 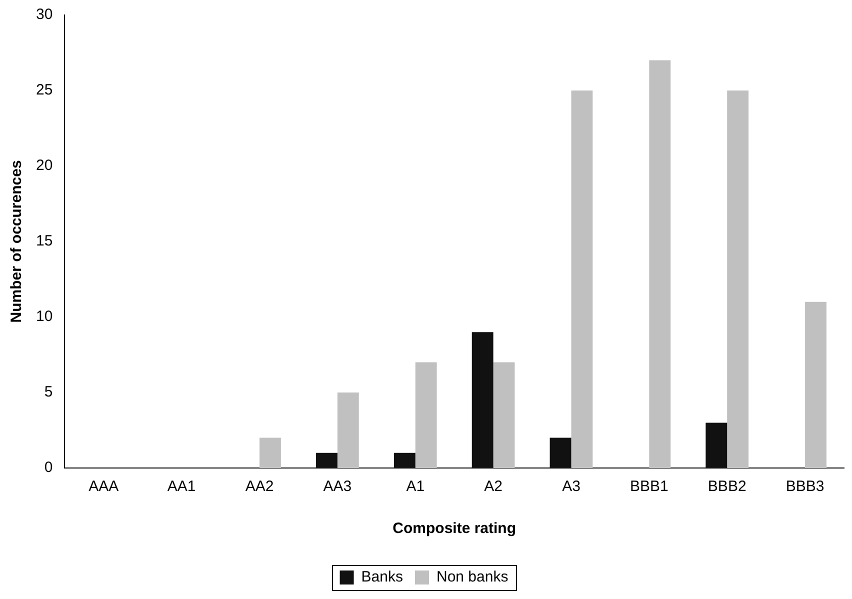 I want to click on x-tick-label: BBB3, so click(x=805, y=487).